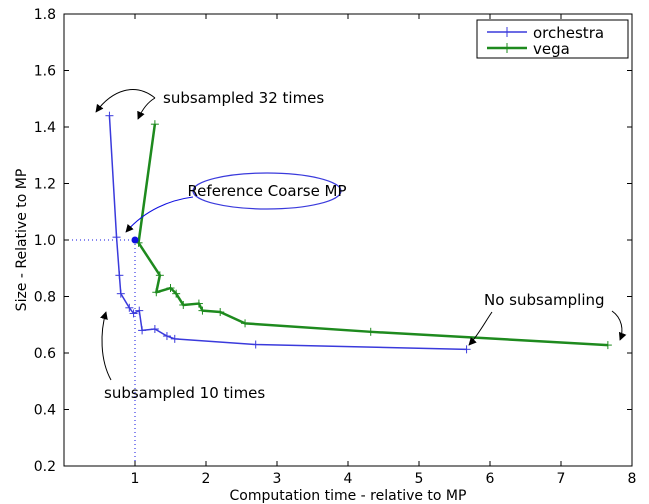  What do you see at coordinates (632, 479) in the screenshot?
I see `x-tick-label-7: 8` at bounding box center [632, 479].